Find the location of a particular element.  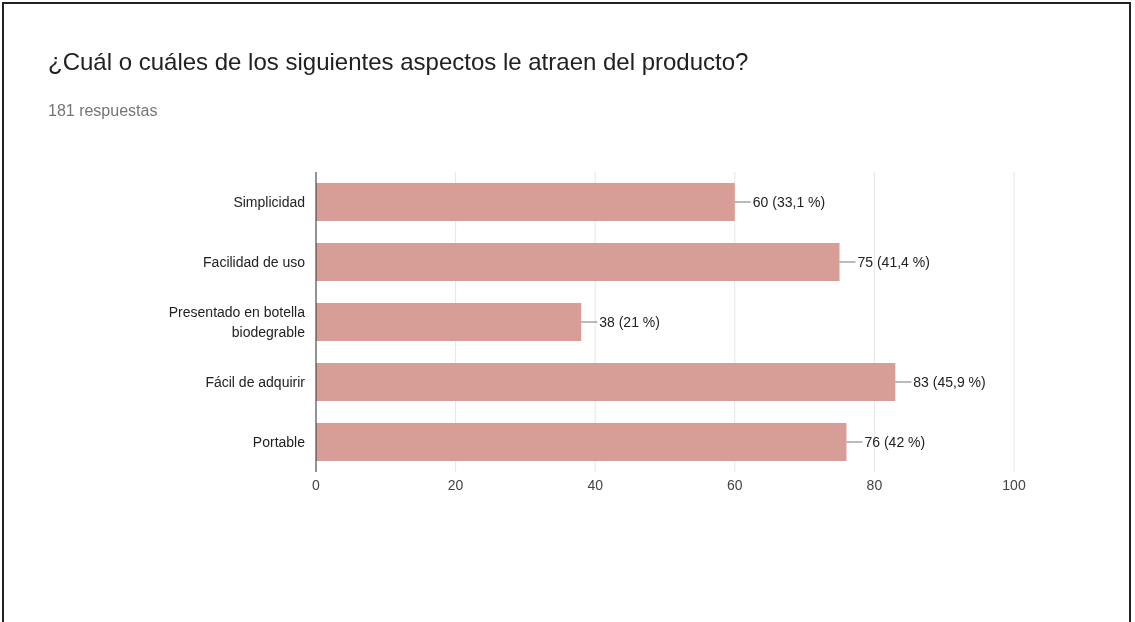

x-tick-label: 0 is located at coordinates (316, 484).